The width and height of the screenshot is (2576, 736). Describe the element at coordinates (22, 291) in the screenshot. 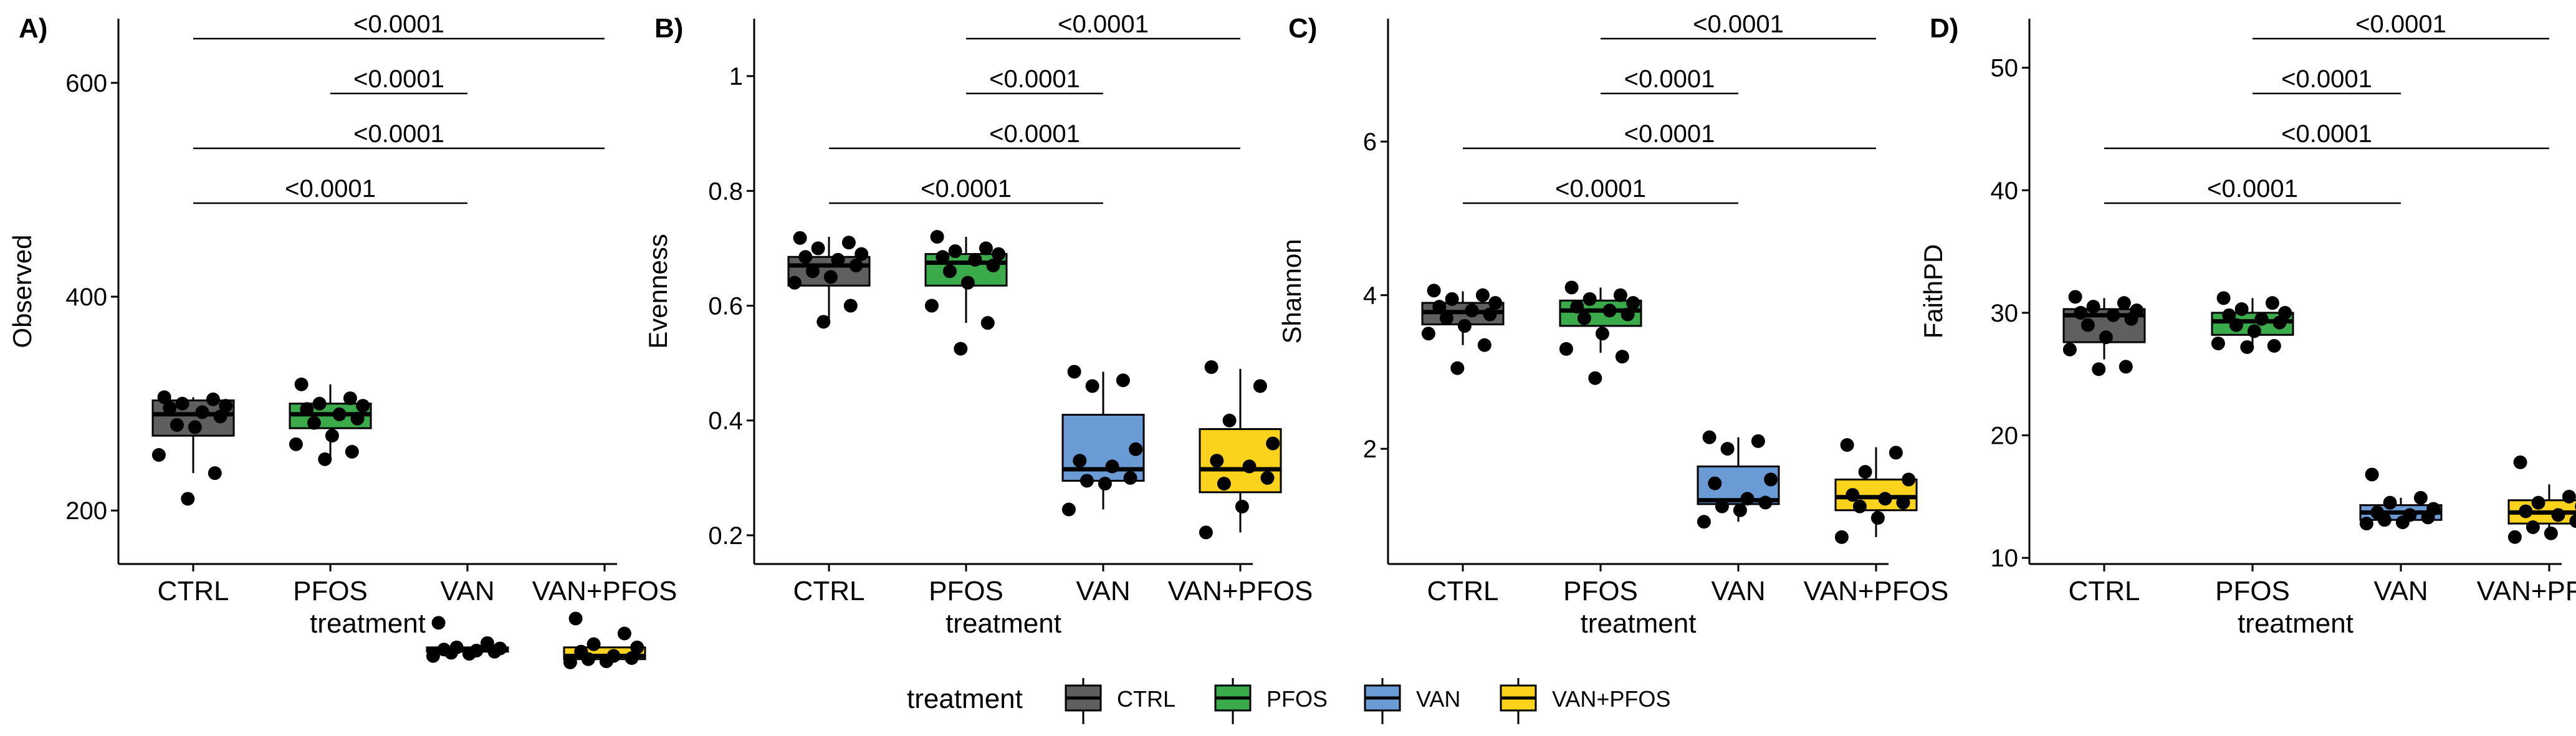

I see `y-axis-title: Observed` at that location.